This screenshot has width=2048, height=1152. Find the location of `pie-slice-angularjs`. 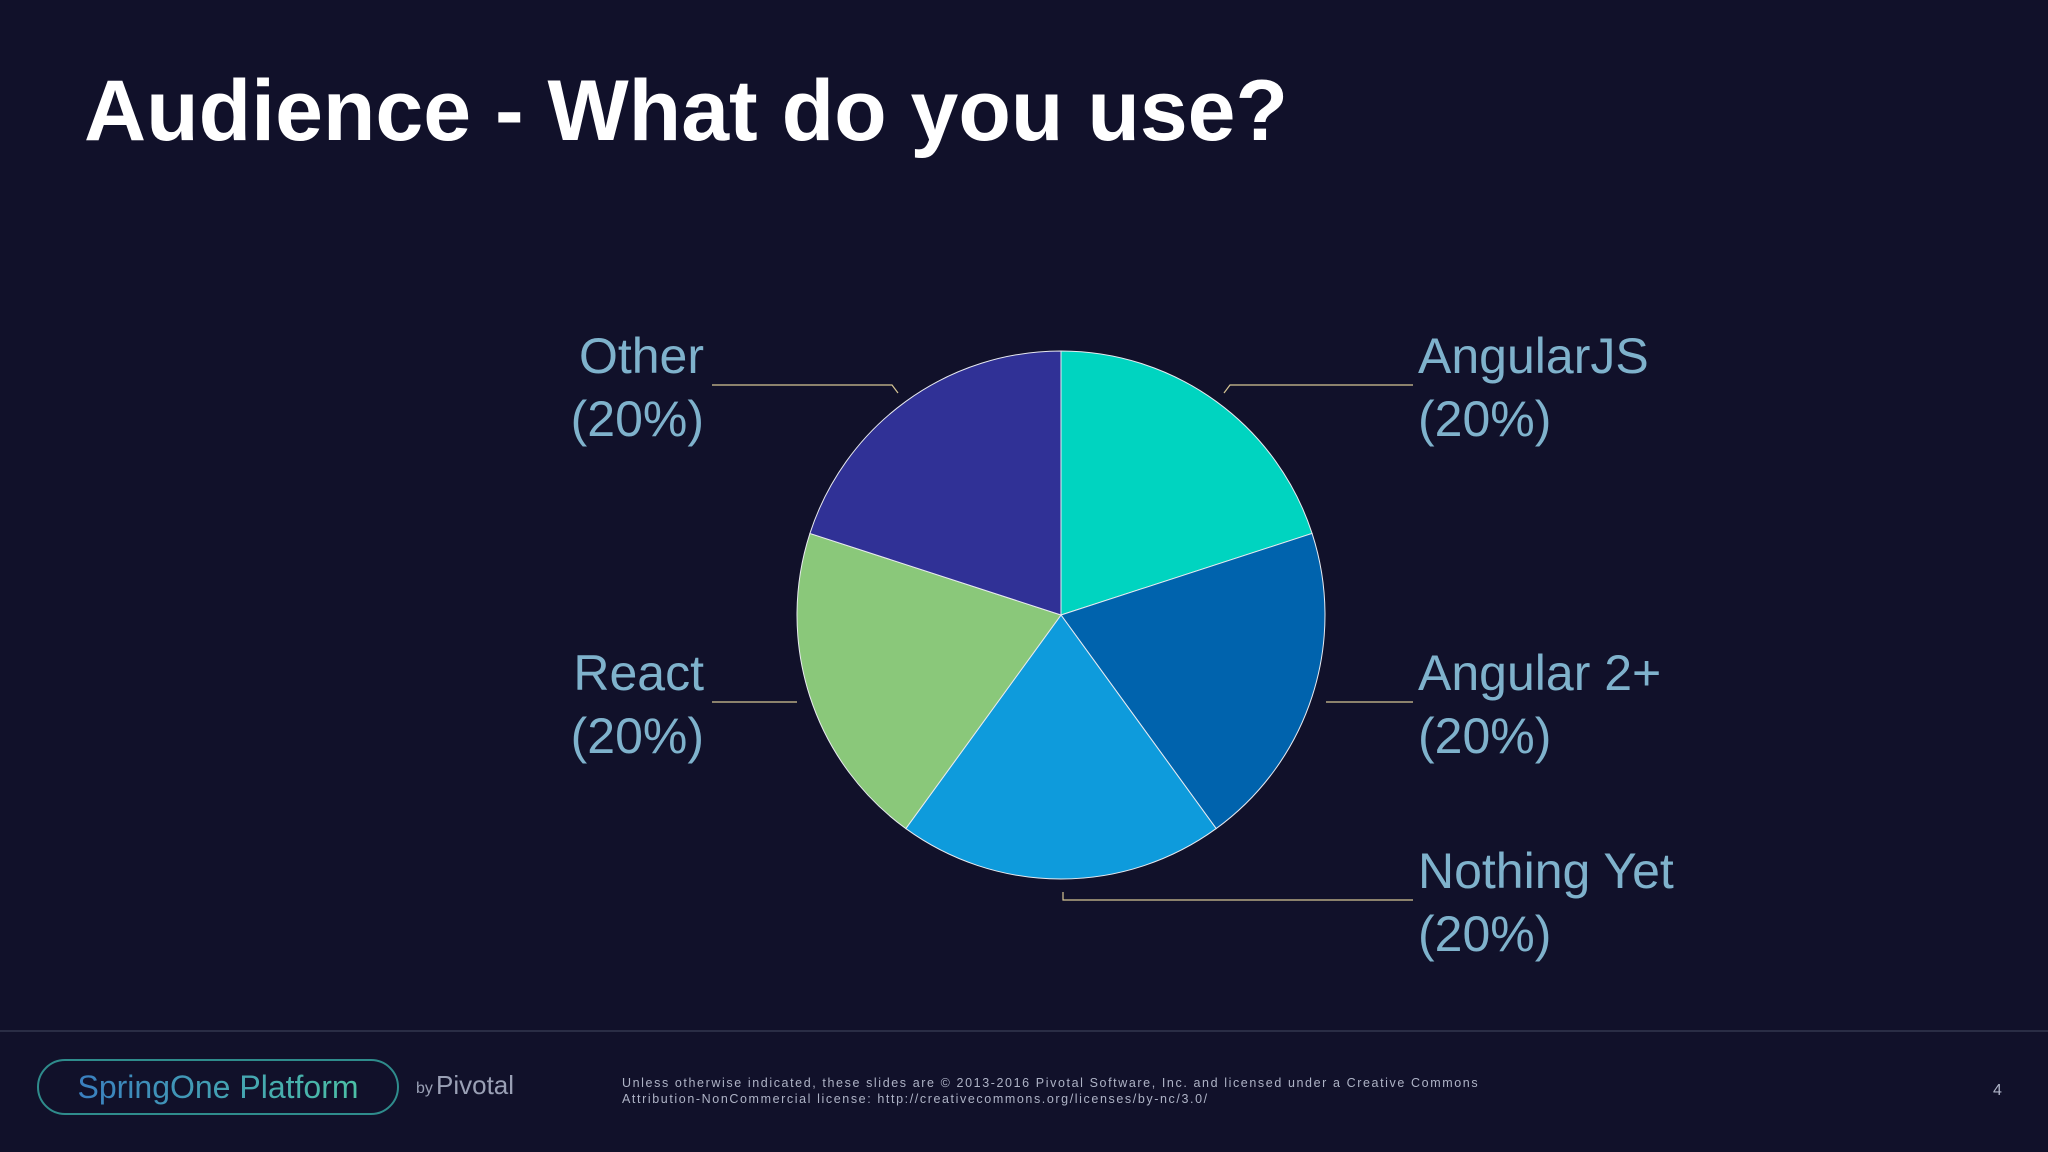

pie-slice-angularjs is located at coordinates (1186, 483).